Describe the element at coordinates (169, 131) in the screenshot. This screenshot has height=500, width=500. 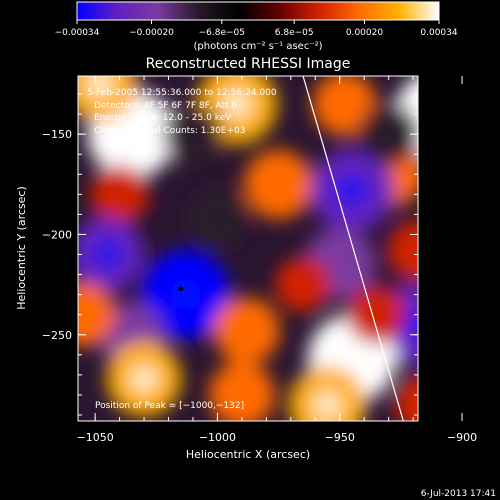
I see `annotation-clean-counts: Clean Total Counts: 1.30E+03` at that location.